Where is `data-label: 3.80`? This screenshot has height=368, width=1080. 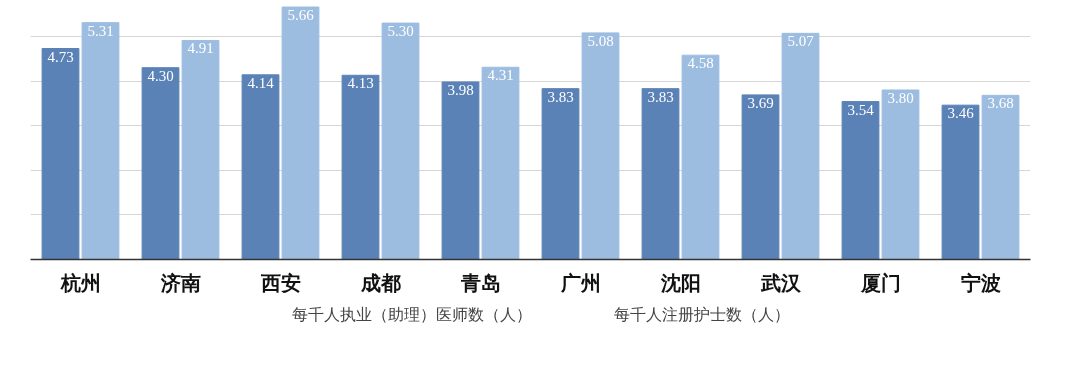
data-label: 3.80 is located at coordinates (900, 97).